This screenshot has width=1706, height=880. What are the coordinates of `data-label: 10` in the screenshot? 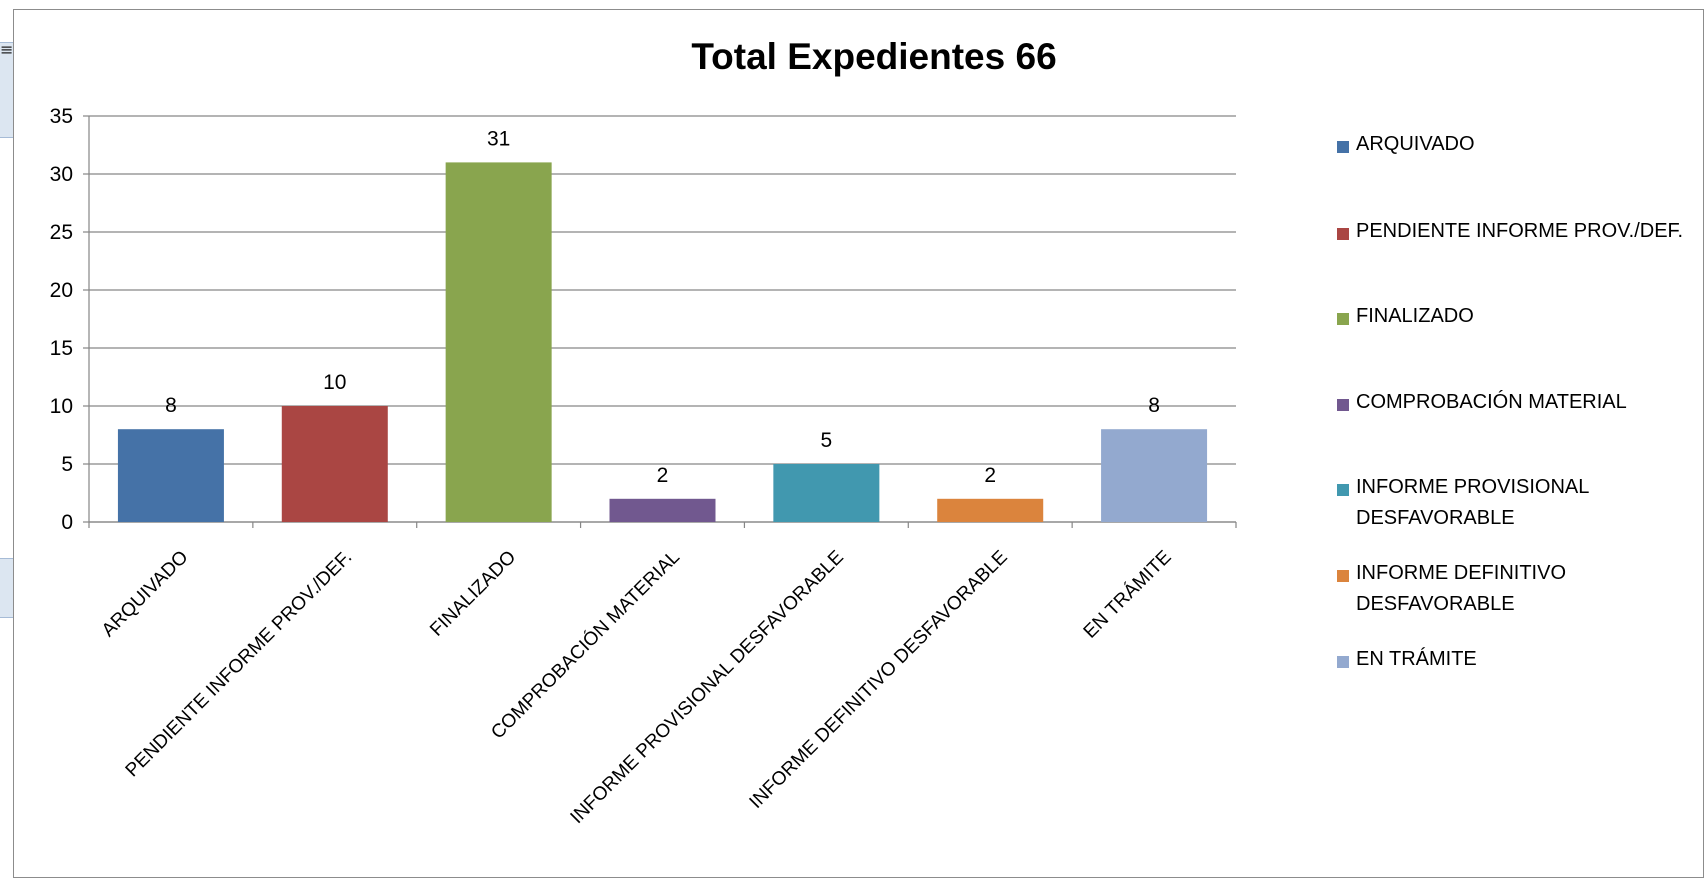 It's located at (334, 382).